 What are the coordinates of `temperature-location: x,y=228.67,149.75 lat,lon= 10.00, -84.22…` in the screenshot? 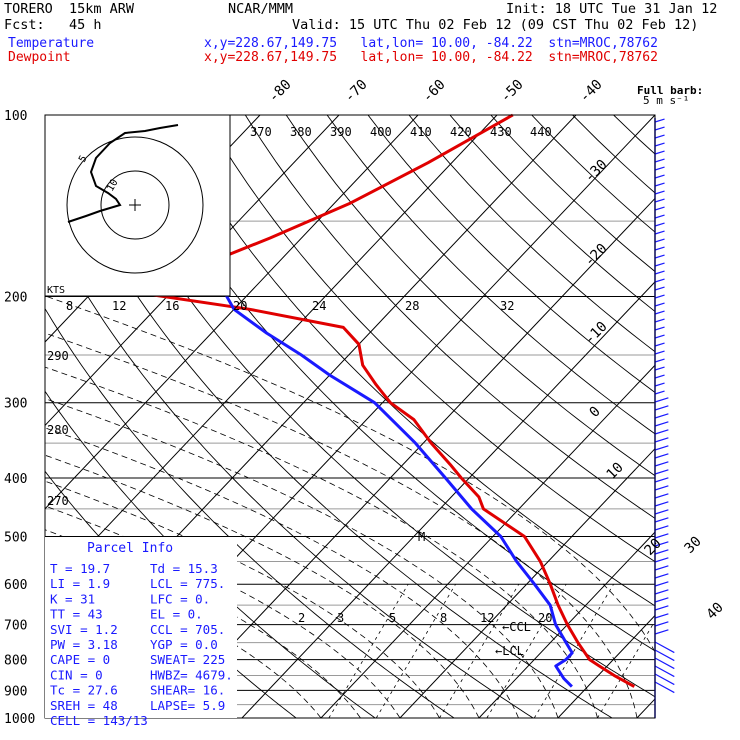 It's located at (431, 43).